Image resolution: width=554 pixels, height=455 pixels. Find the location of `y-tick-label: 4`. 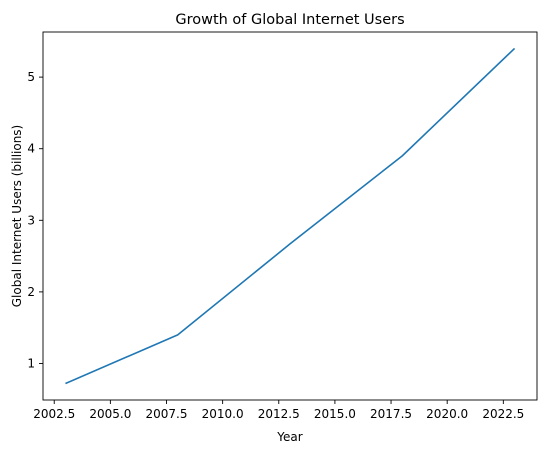

y-tick-label: 4 is located at coordinates (31, 149).